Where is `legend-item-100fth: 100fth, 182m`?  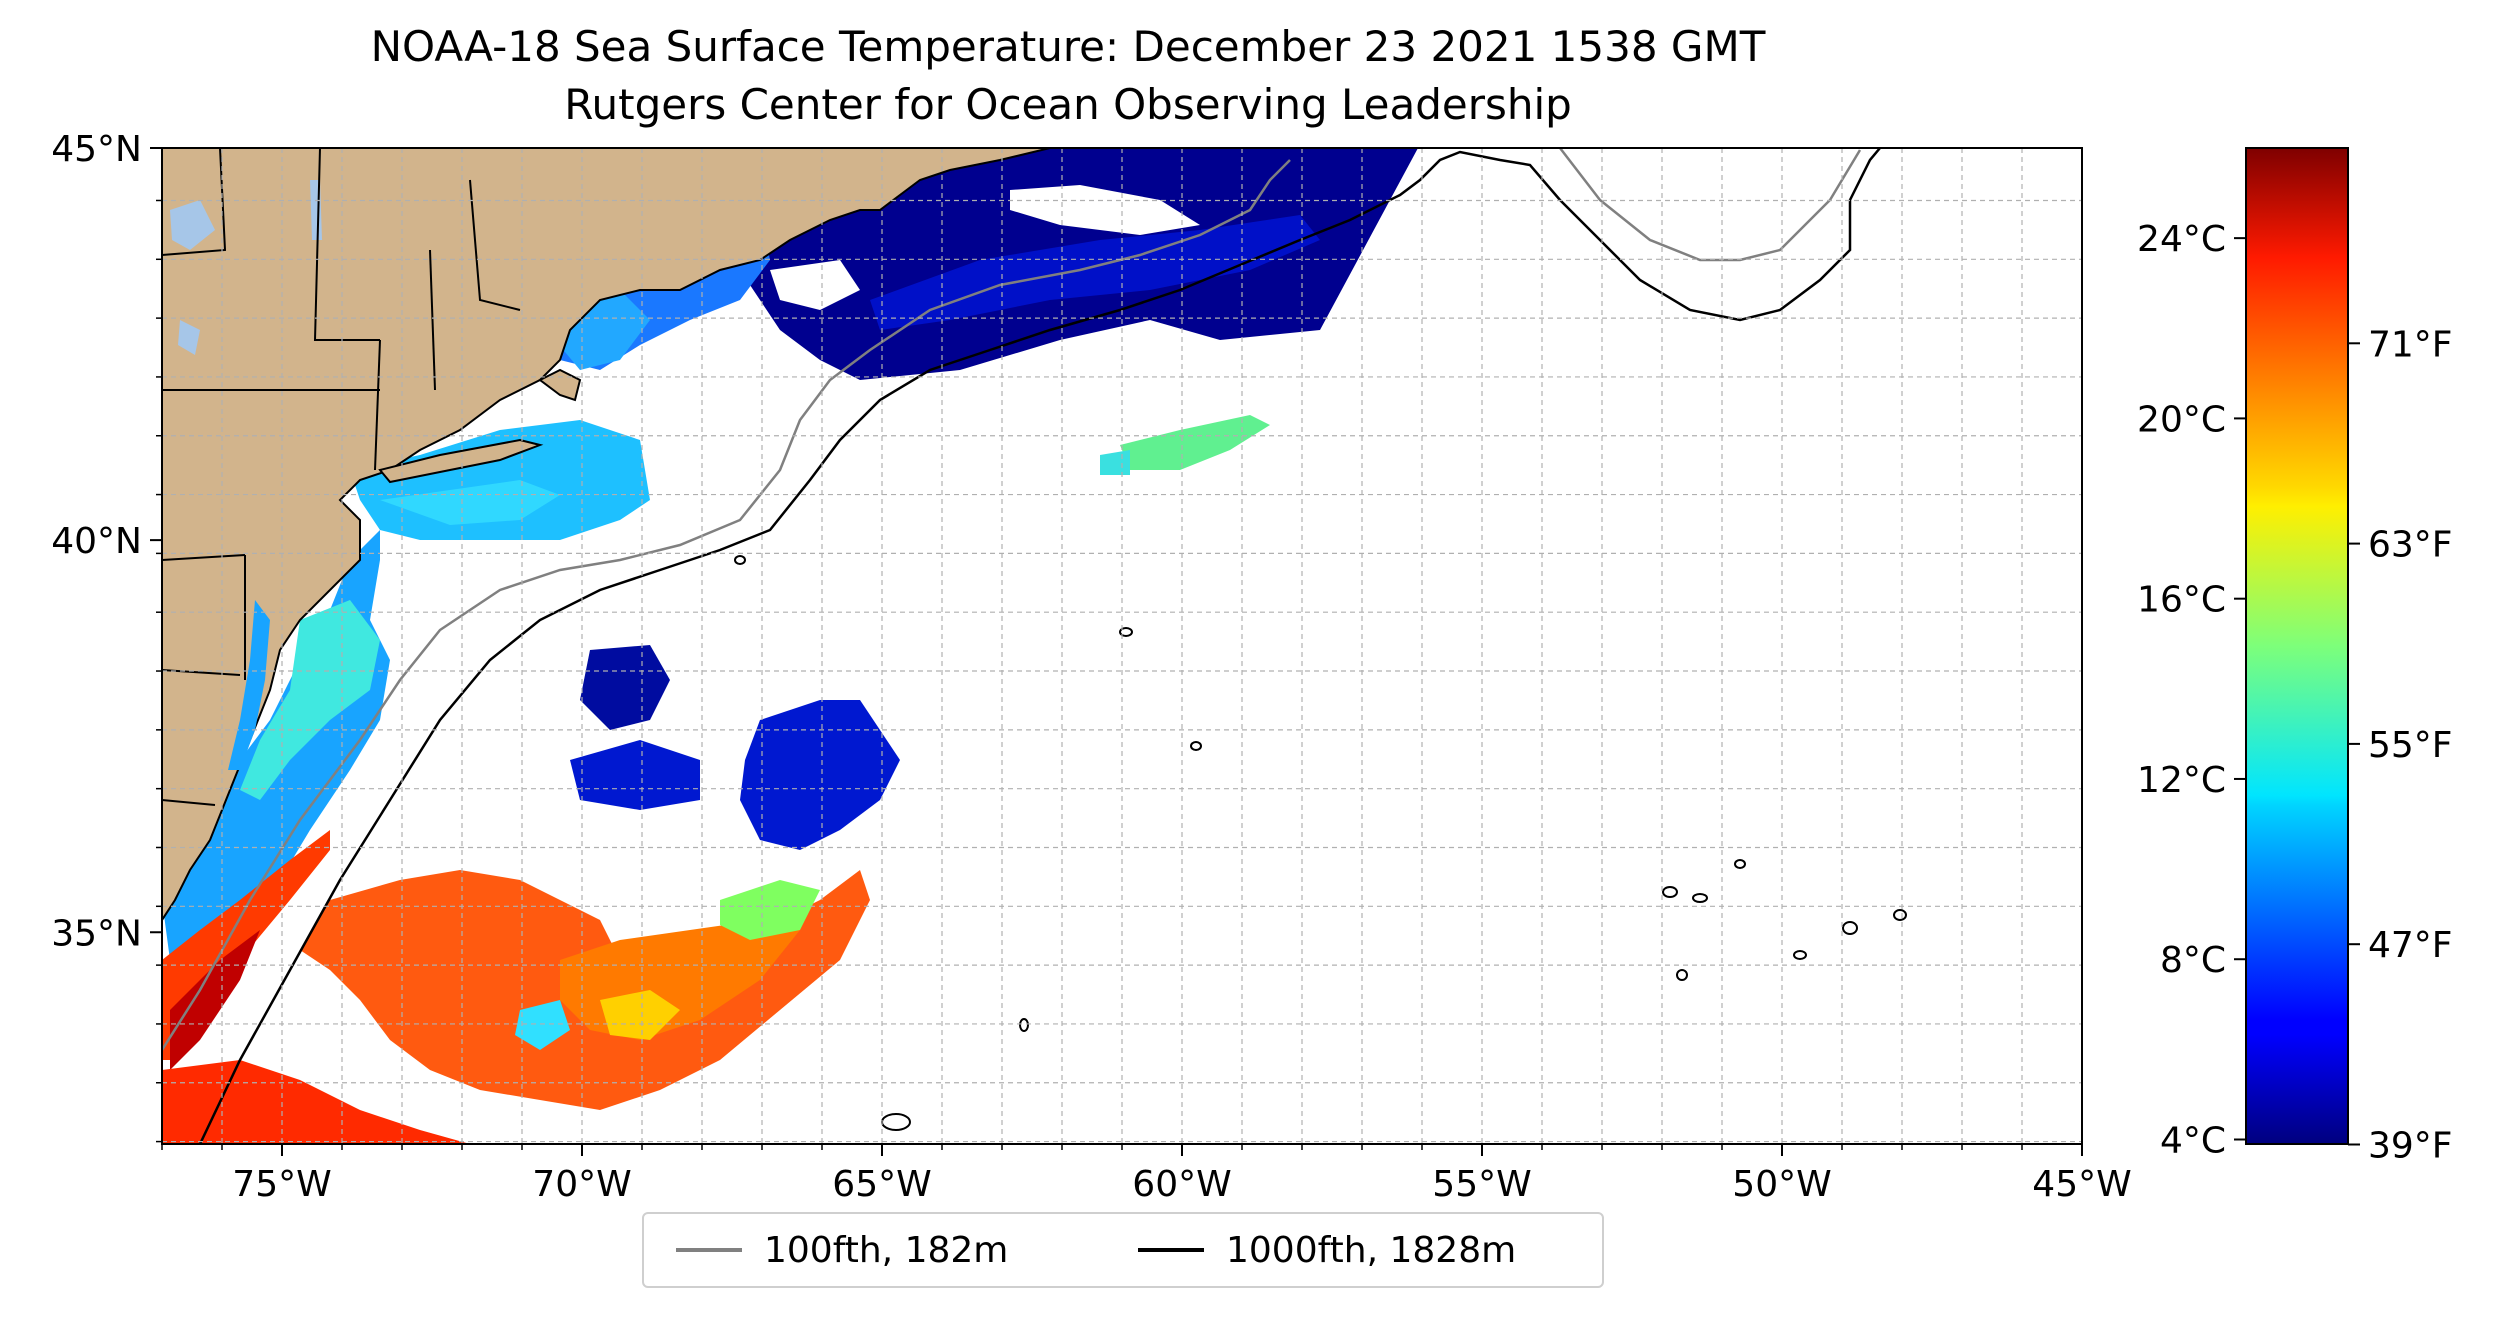 legend-item-100fth: 100fth, 182m is located at coordinates (842, 1250).